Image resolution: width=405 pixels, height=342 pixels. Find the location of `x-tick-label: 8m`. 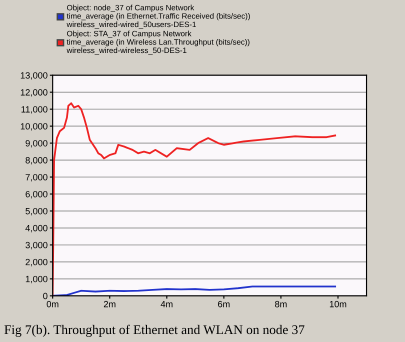

x-tick-label: 8m is located at coordinates (281, 304).